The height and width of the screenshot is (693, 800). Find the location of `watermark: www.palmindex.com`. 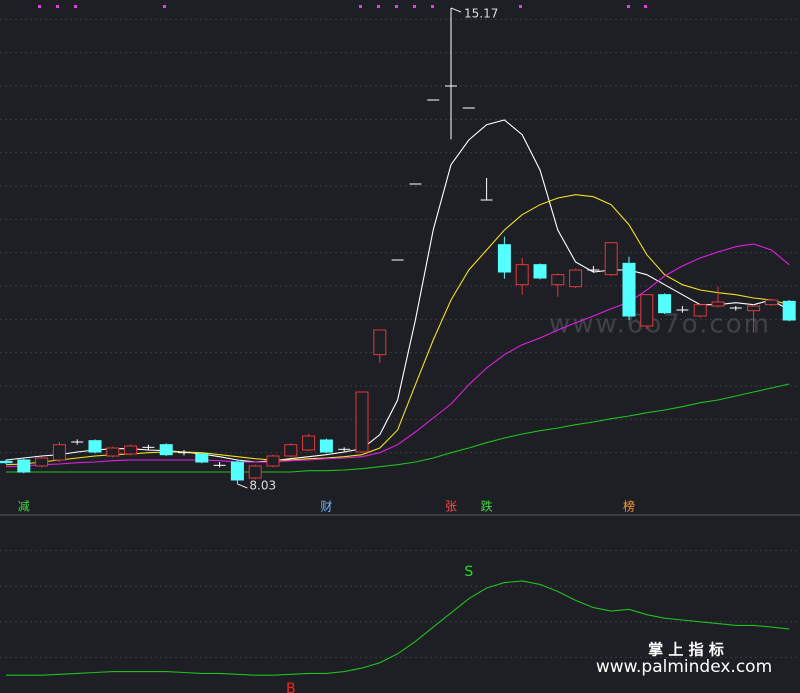

watermark: www.palmindex.com is located at coordinates (684, 667).